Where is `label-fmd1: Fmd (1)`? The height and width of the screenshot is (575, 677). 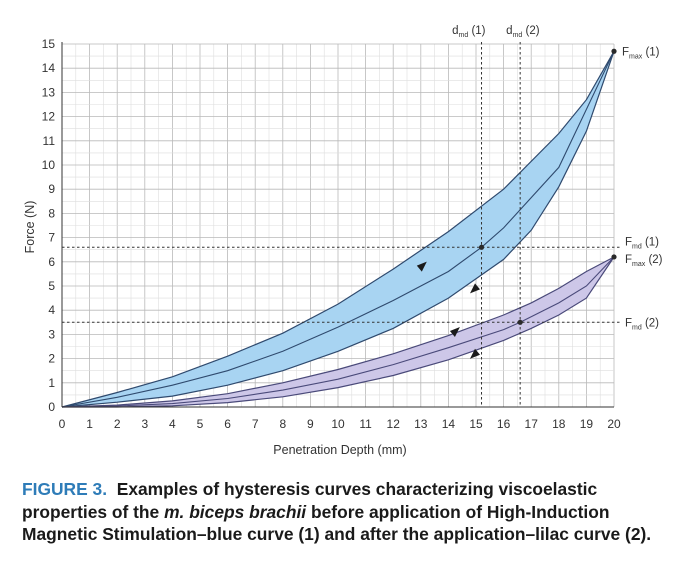 label-fmd1: Fmd (1) is located at coordinates (642, 243).